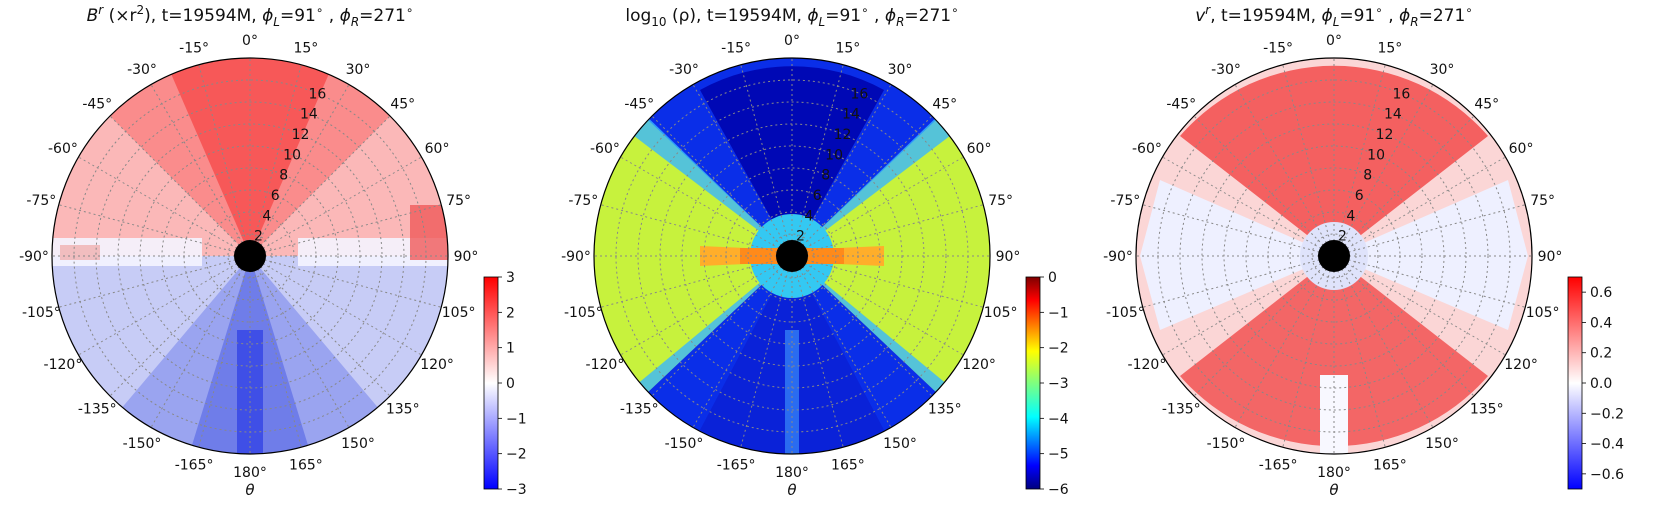 The height and width of the screenshot is (513, 1661). I want to click on panel-br-colorbar-tick-3: 0, so click(510, 384).